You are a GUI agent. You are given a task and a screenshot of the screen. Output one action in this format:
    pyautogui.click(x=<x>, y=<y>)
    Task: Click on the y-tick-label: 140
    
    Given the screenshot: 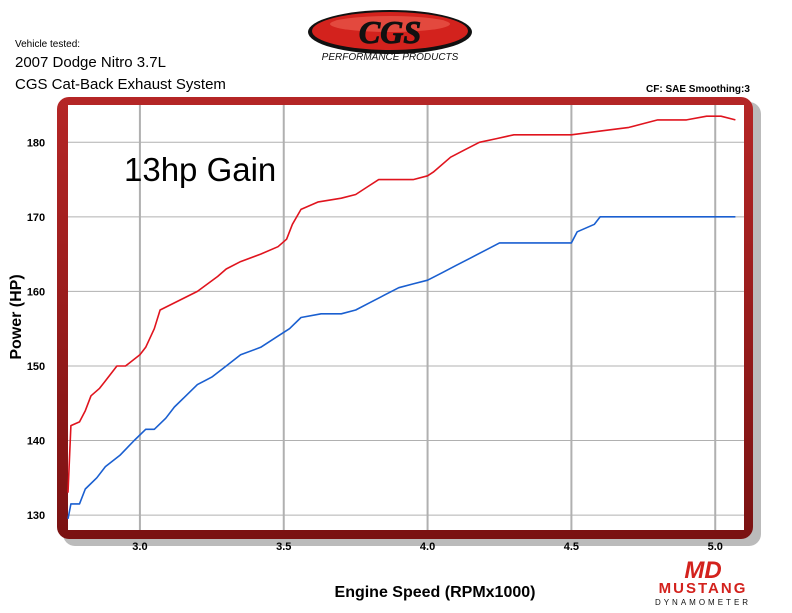 What is the action you would take?
    pyautogui.click(x=36, y=442)
    